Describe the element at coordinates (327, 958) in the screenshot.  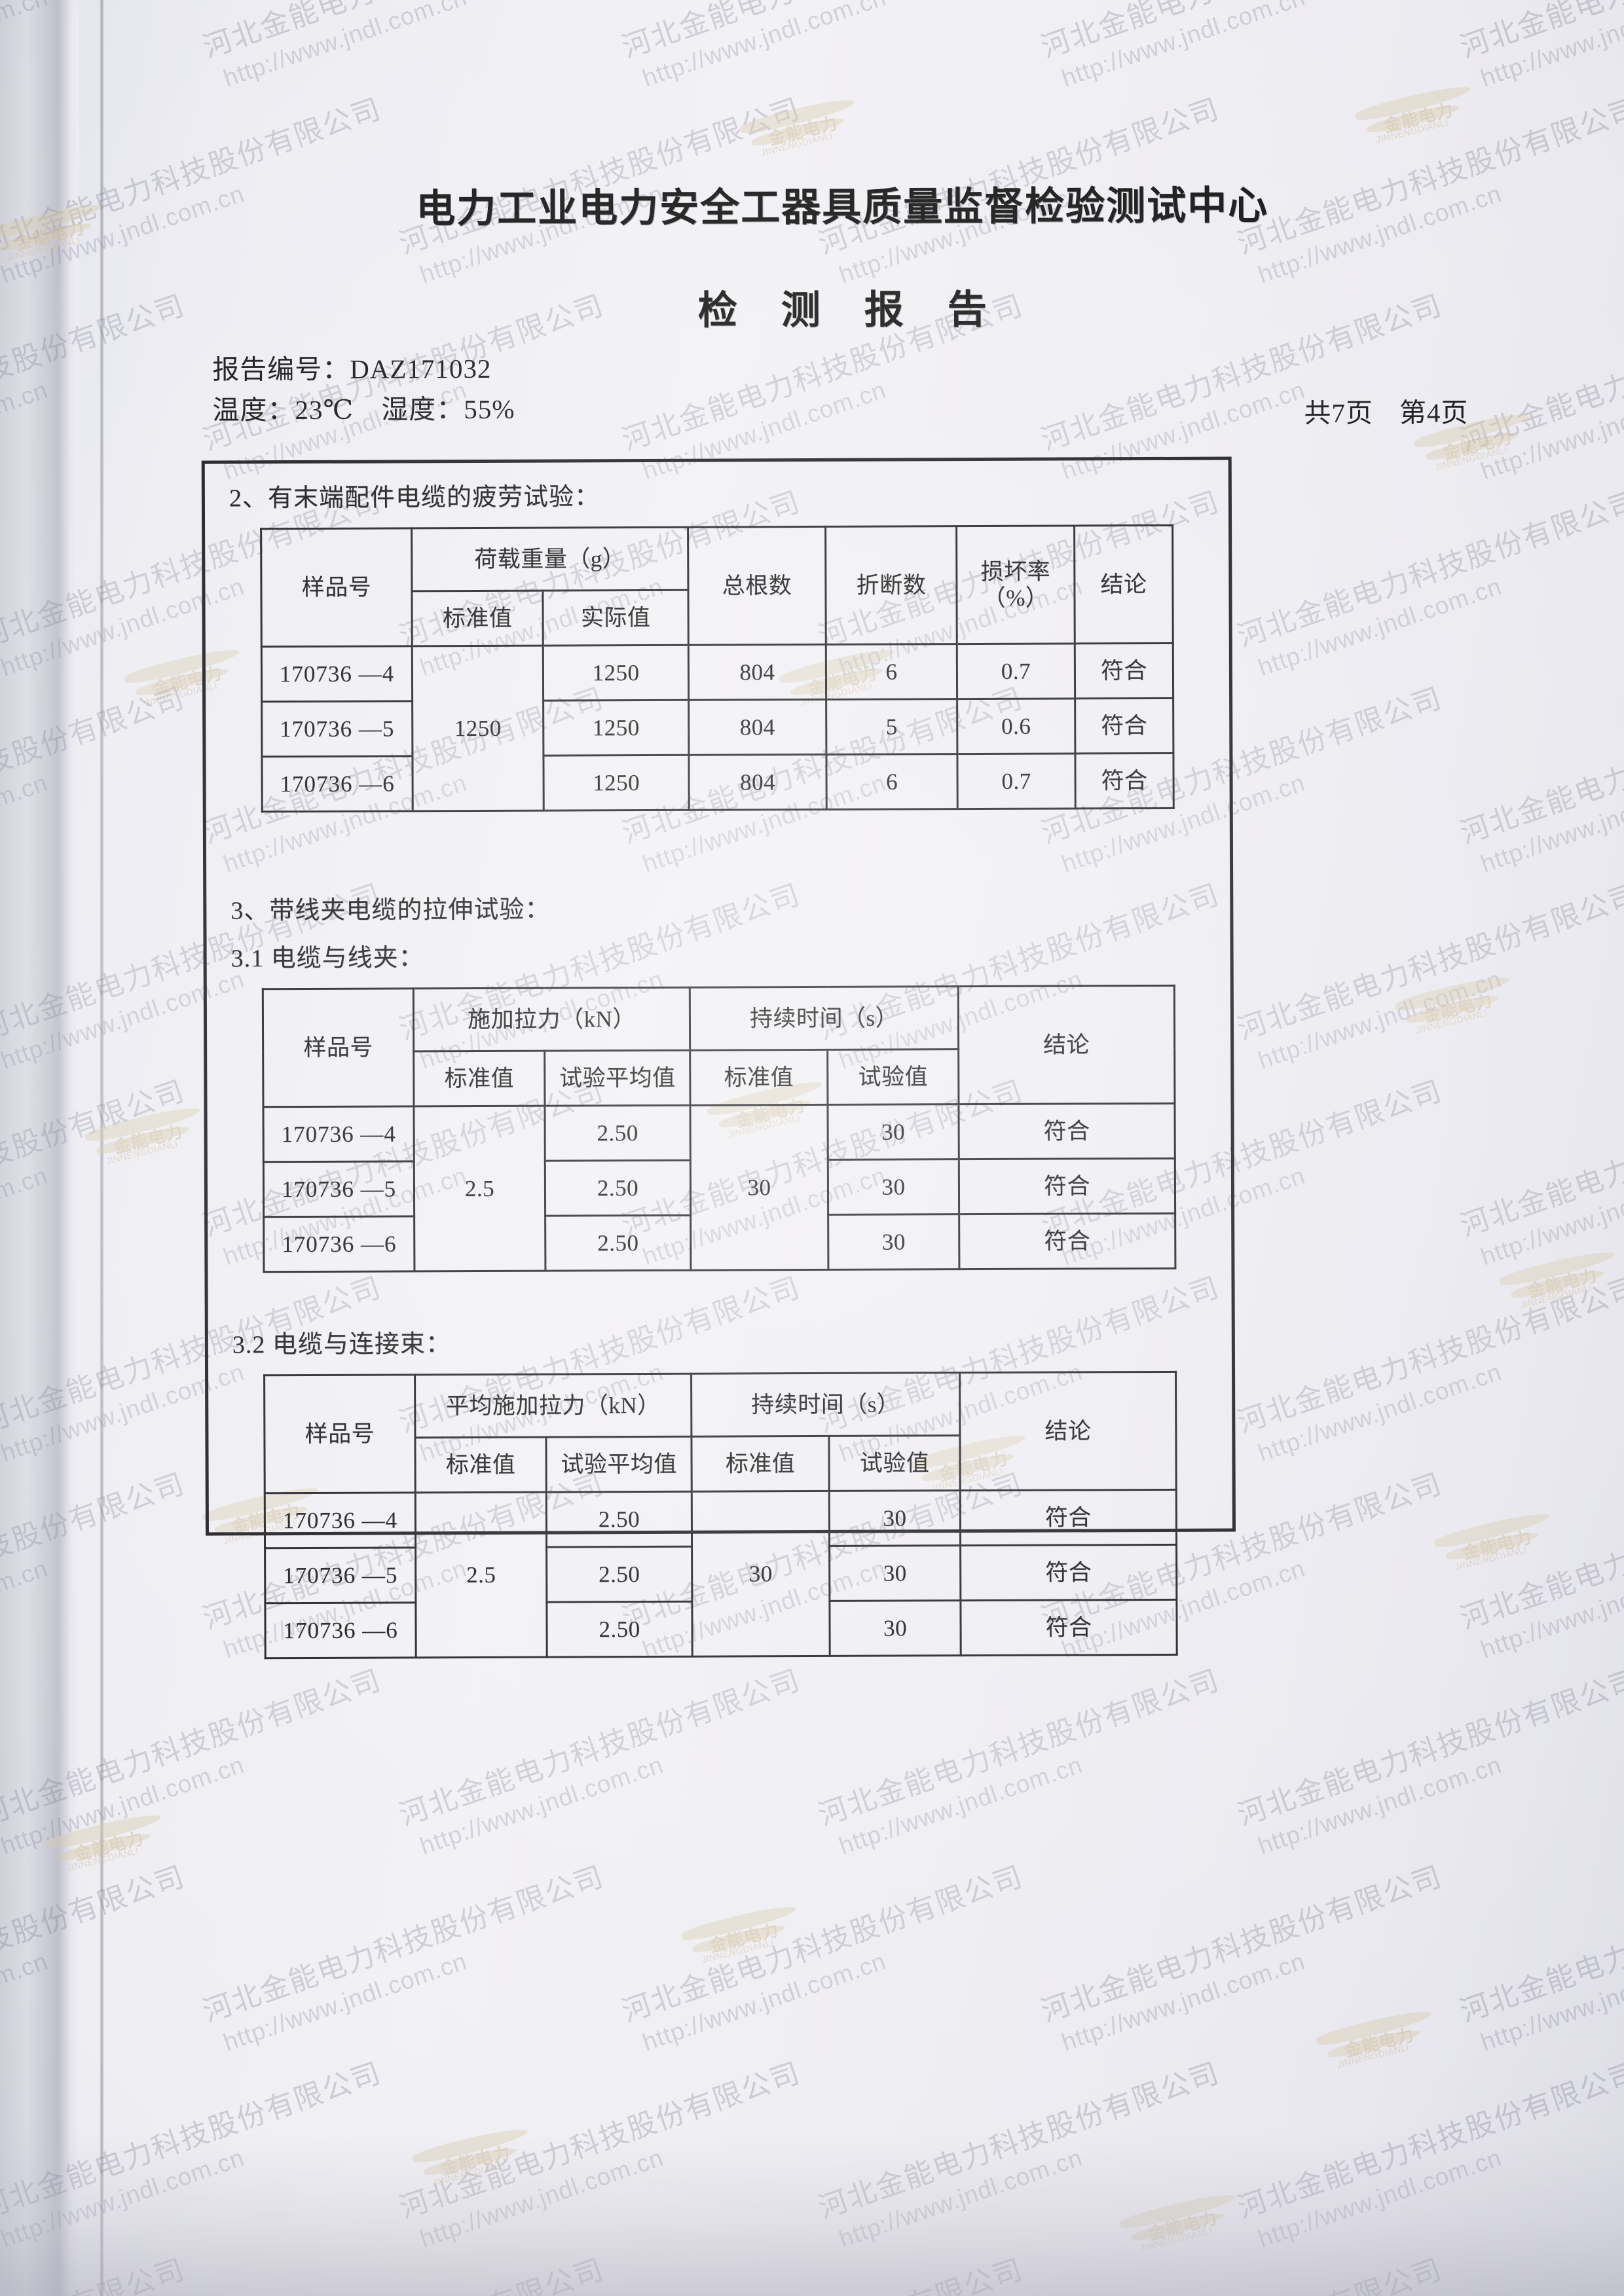
I see `section-heading-3-1: 3.1 电缆与线夹：` at that location.